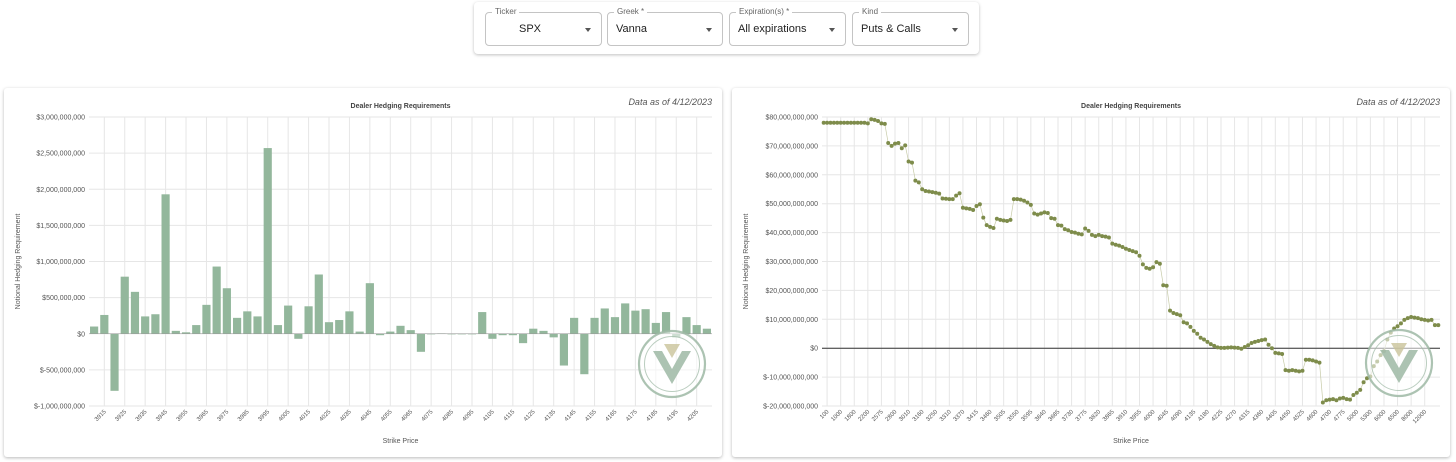 This screenshot has height=462, width=1456. What do you see at coordinates (791, 262) in the screenshot?
I see `y-tick-label: $30,000,000,000` at bounding box center [791, 262].